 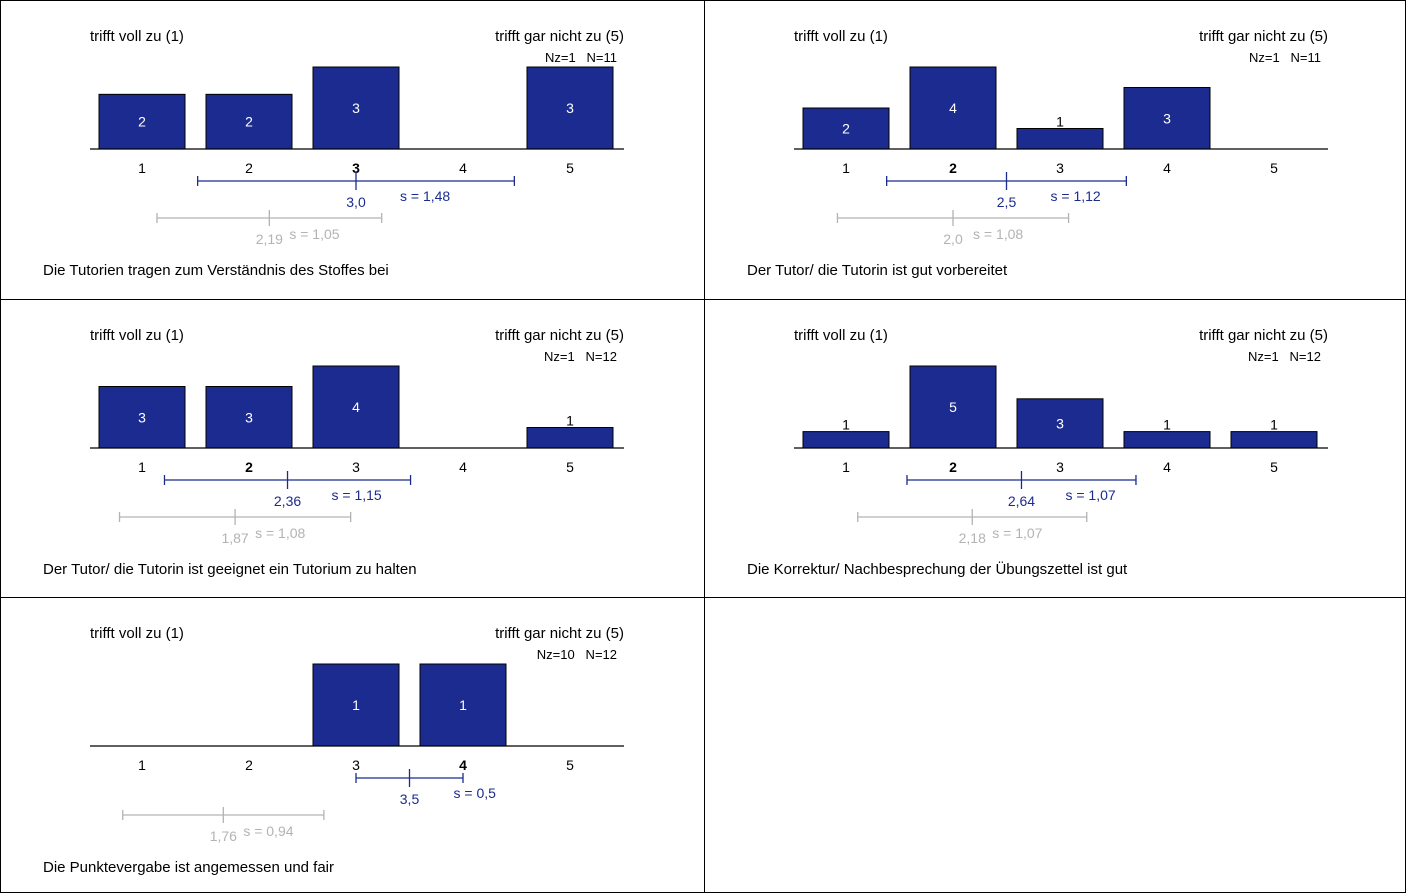 I want to click on sd-value-label: s = 1,15, so click(x=357, y=495).